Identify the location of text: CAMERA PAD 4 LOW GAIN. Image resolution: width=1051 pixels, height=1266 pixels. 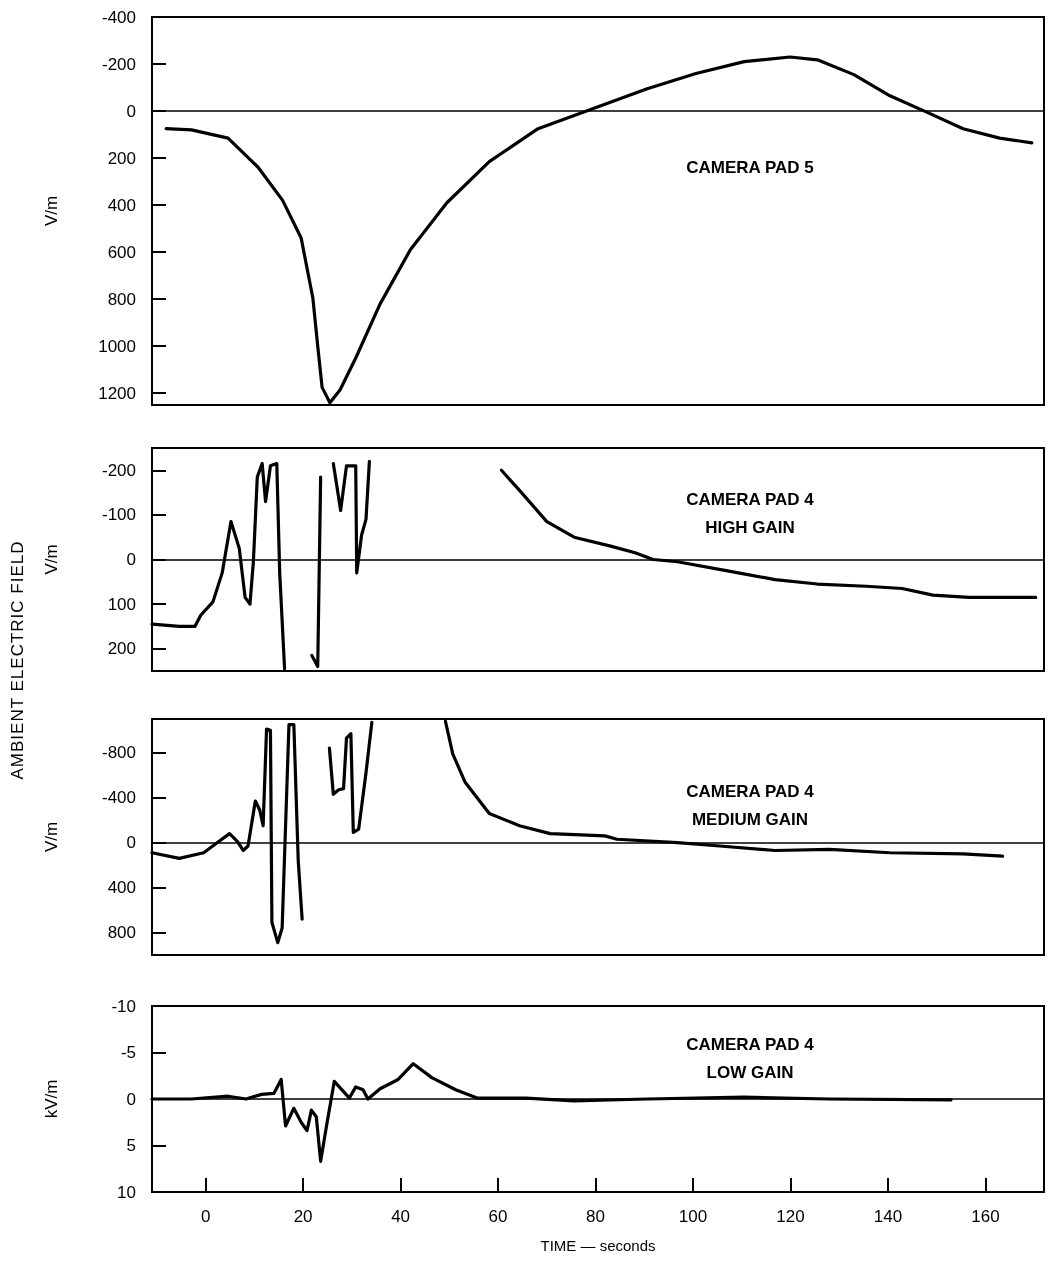
(750, 1058).